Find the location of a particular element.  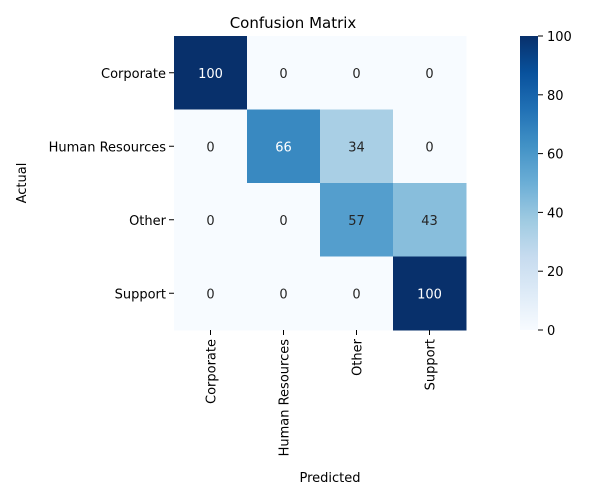

colorbar-tick-label: 40 is located at coordinates (555, 213).